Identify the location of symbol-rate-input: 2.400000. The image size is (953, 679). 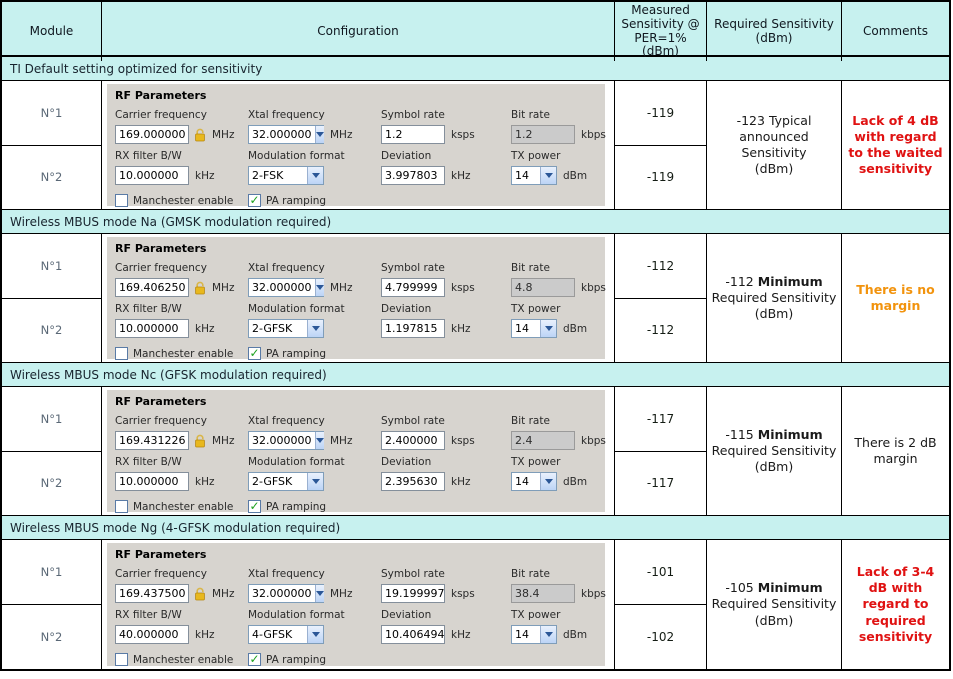
(413, 440).